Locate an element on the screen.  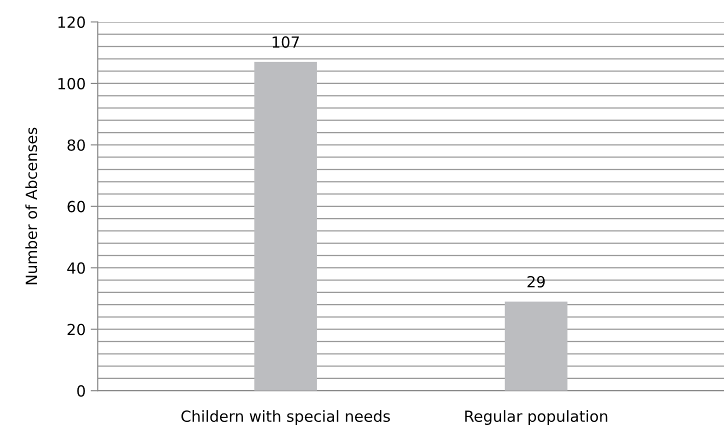
y-tick-label: 120 is located at coordinates (71, 22).